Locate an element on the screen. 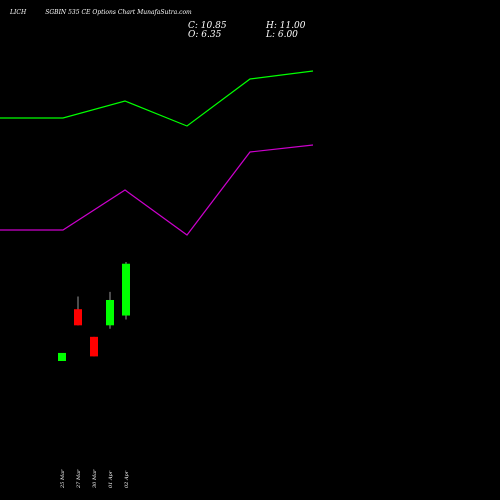 The height and width of the screenshot is (500, 500). x-tick-label: 01 Apr is located at coordinates (111, 479).